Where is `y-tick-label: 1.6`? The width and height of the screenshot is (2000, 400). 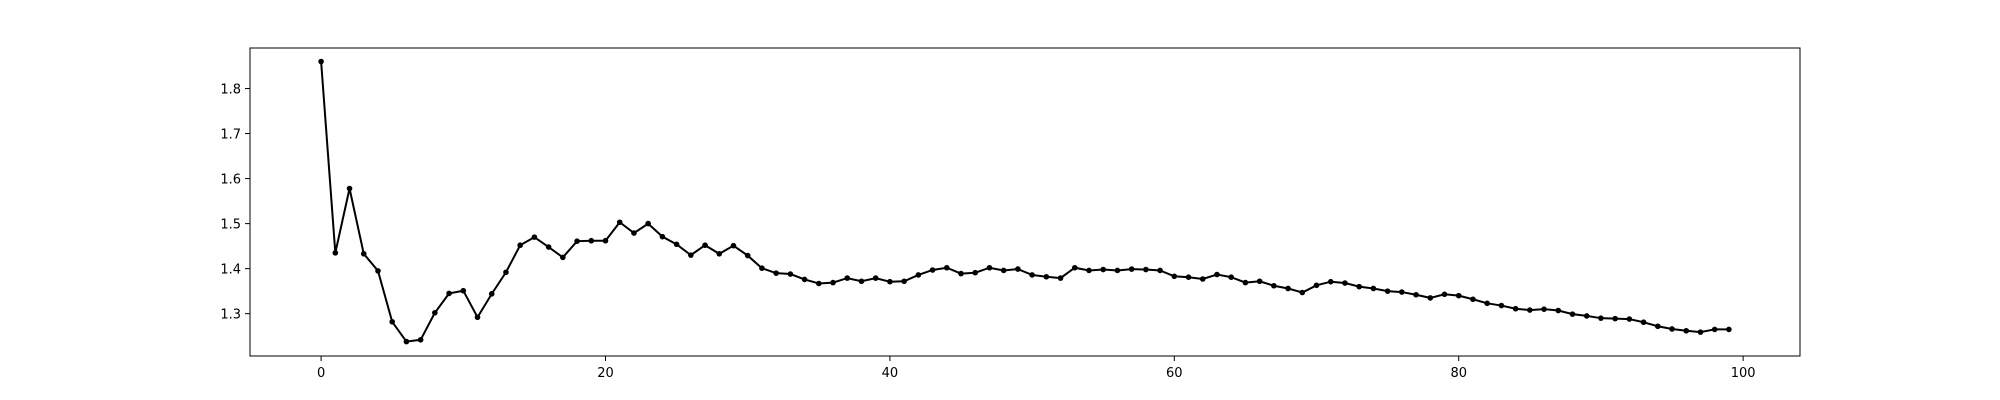
y-tick-label: 1.6 is located at coordinates (230, 180).